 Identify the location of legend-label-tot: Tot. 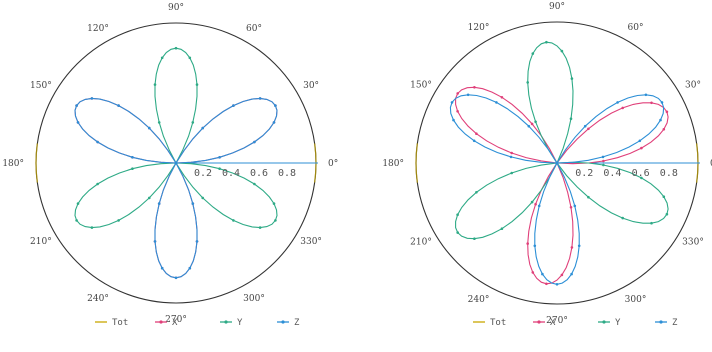
(120, 323).